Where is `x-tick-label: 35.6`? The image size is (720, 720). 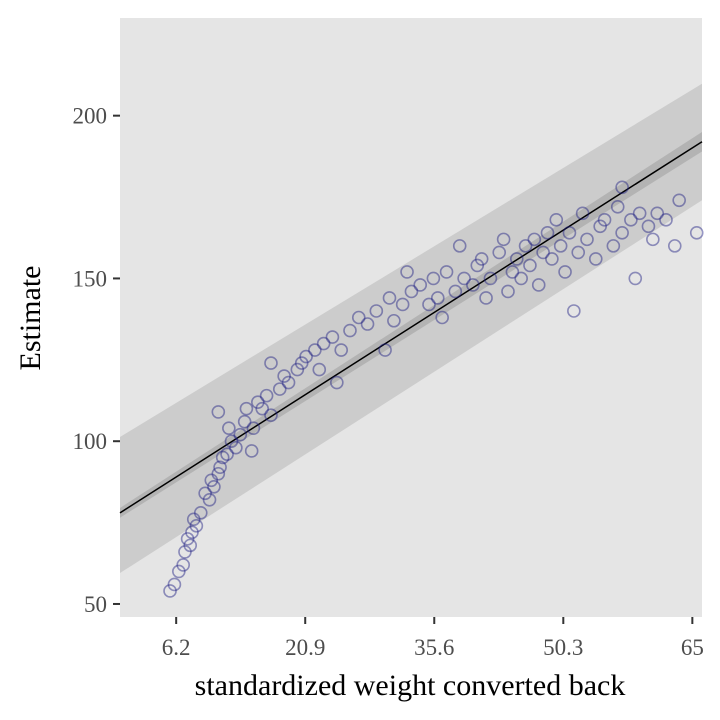
x-tick-label: 35.6 is located at coordinates (434, 647).